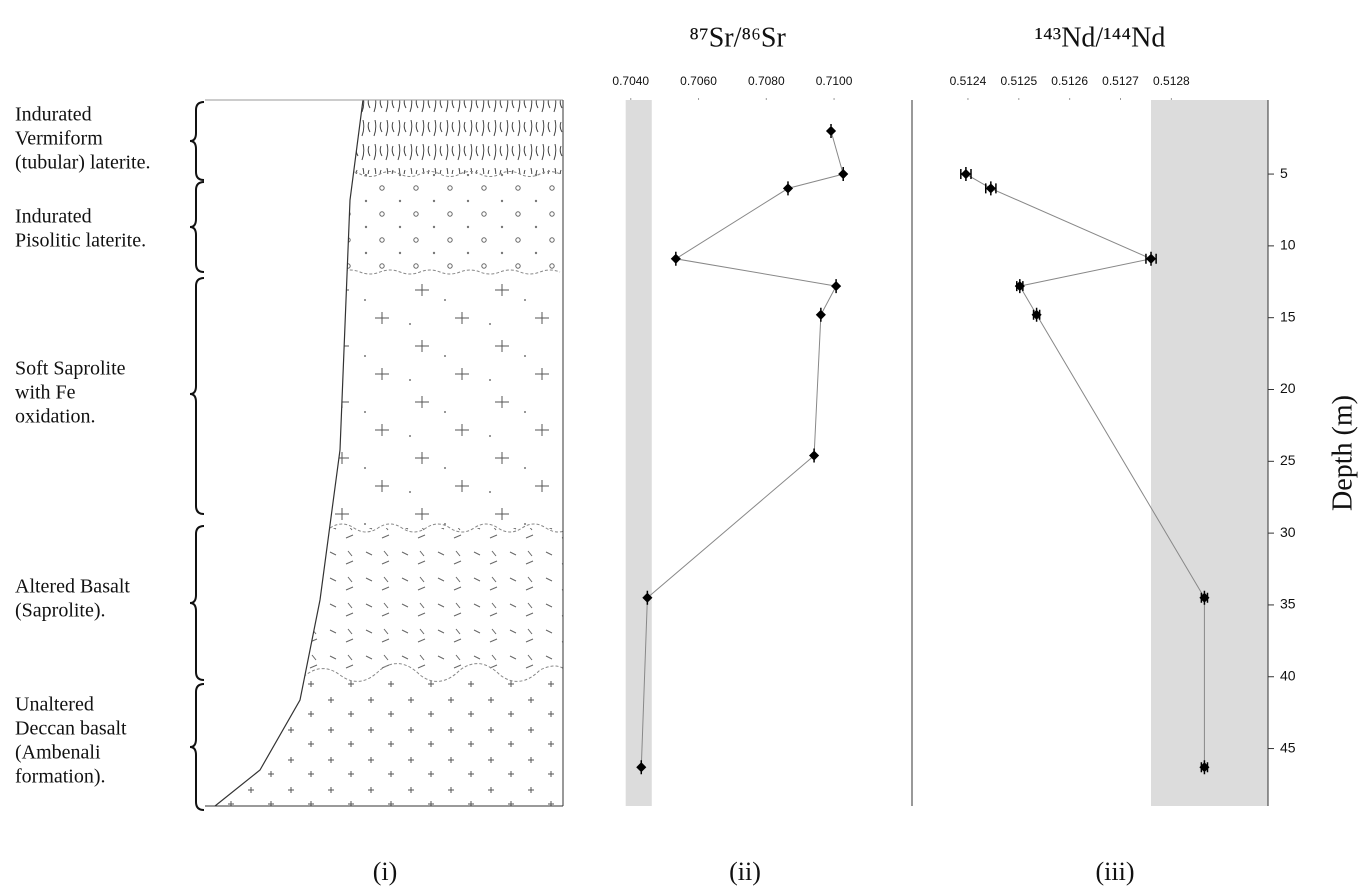 Image resolution: width=1364 pixels, height=896 pixels. I want to click on y-tick-label: 45, so click(1288, 747).